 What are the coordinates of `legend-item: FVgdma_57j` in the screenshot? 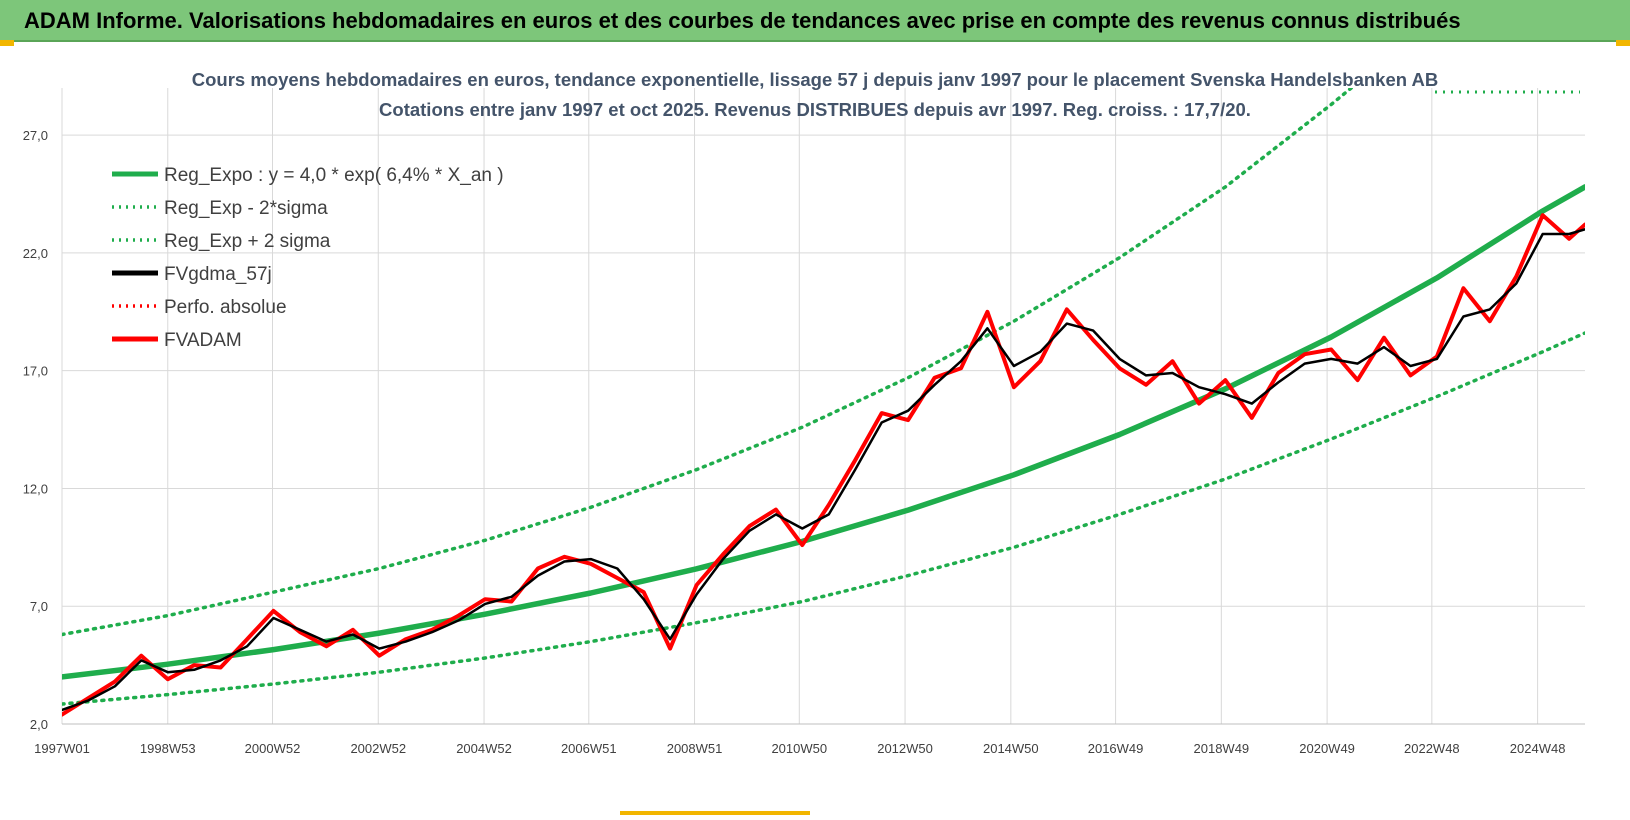 It's located at (192, 274).